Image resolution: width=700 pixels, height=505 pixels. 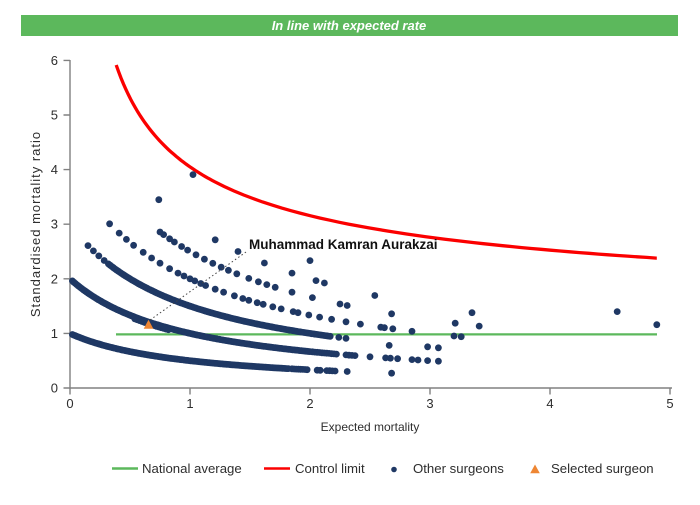 I want to click on svg-text: Expected mortality, so click(x=370, y=427).